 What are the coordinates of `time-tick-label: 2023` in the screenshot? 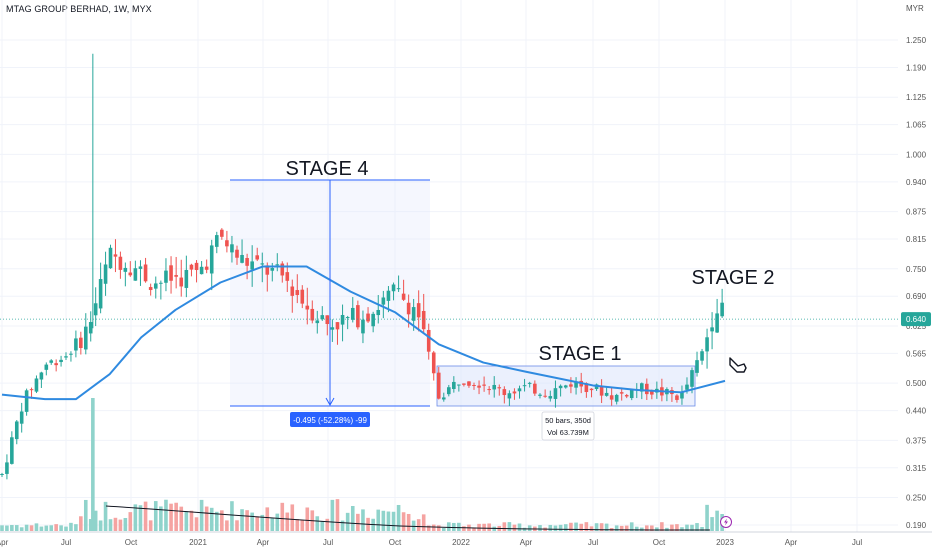 It's located at (725, 542).